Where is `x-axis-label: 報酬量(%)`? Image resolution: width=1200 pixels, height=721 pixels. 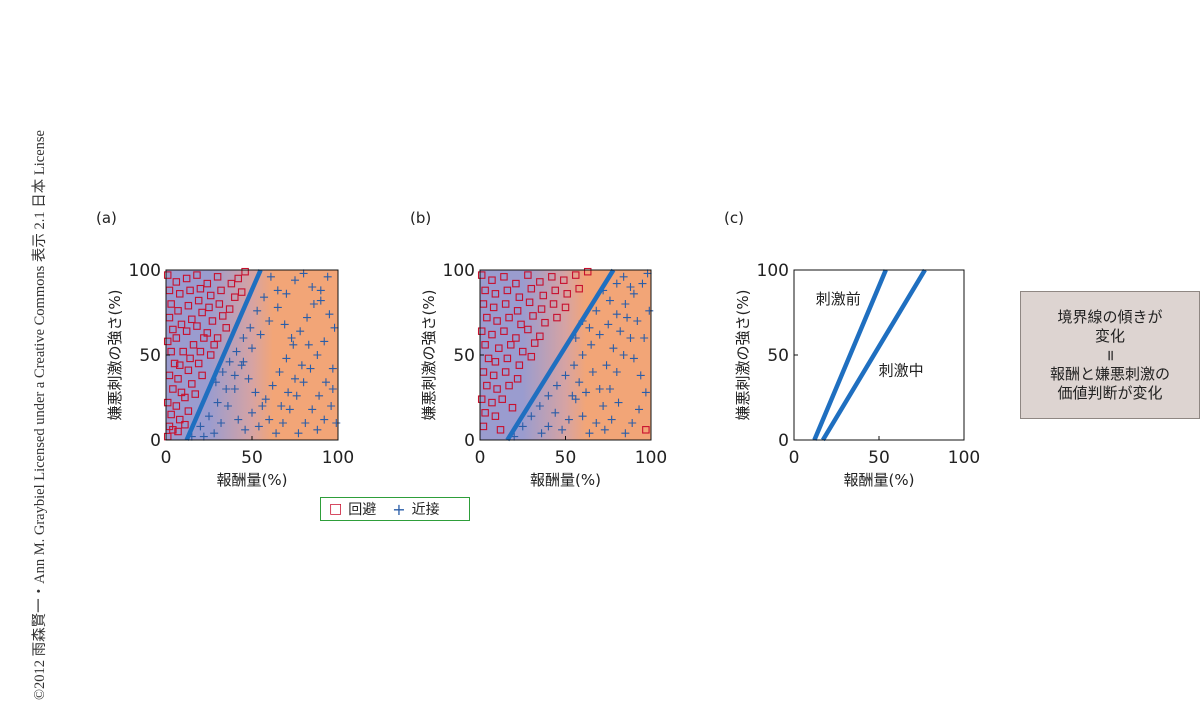 x-axis-label: 報酬量(%) is located at coordinates (879, 480).